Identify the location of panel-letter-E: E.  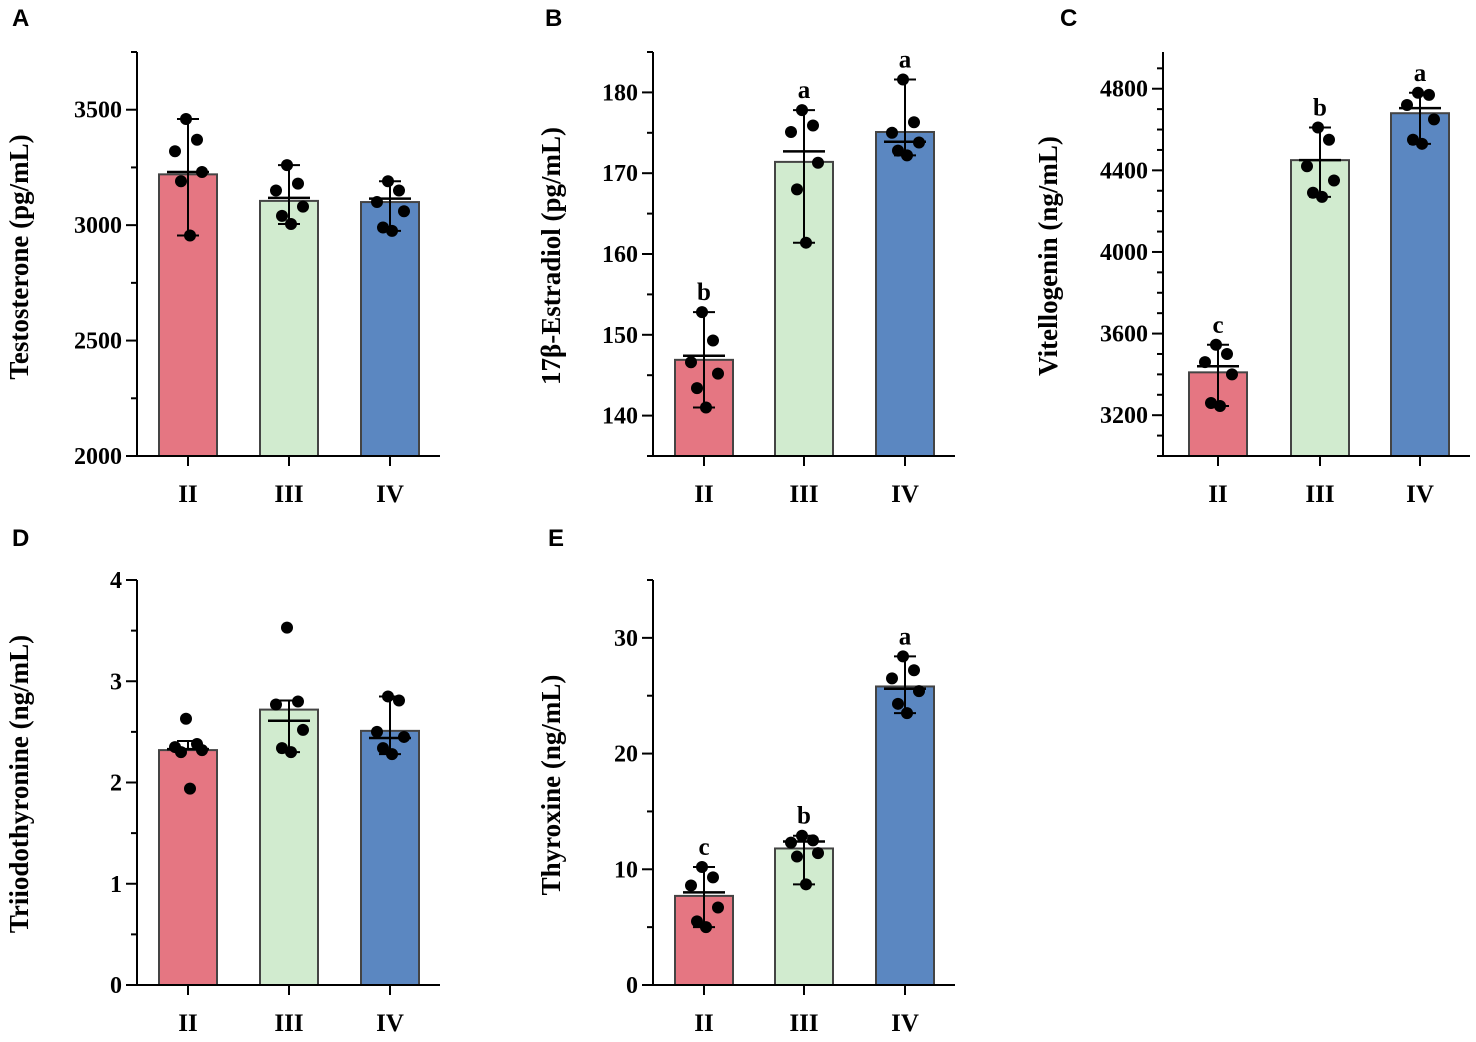
(556, 538).